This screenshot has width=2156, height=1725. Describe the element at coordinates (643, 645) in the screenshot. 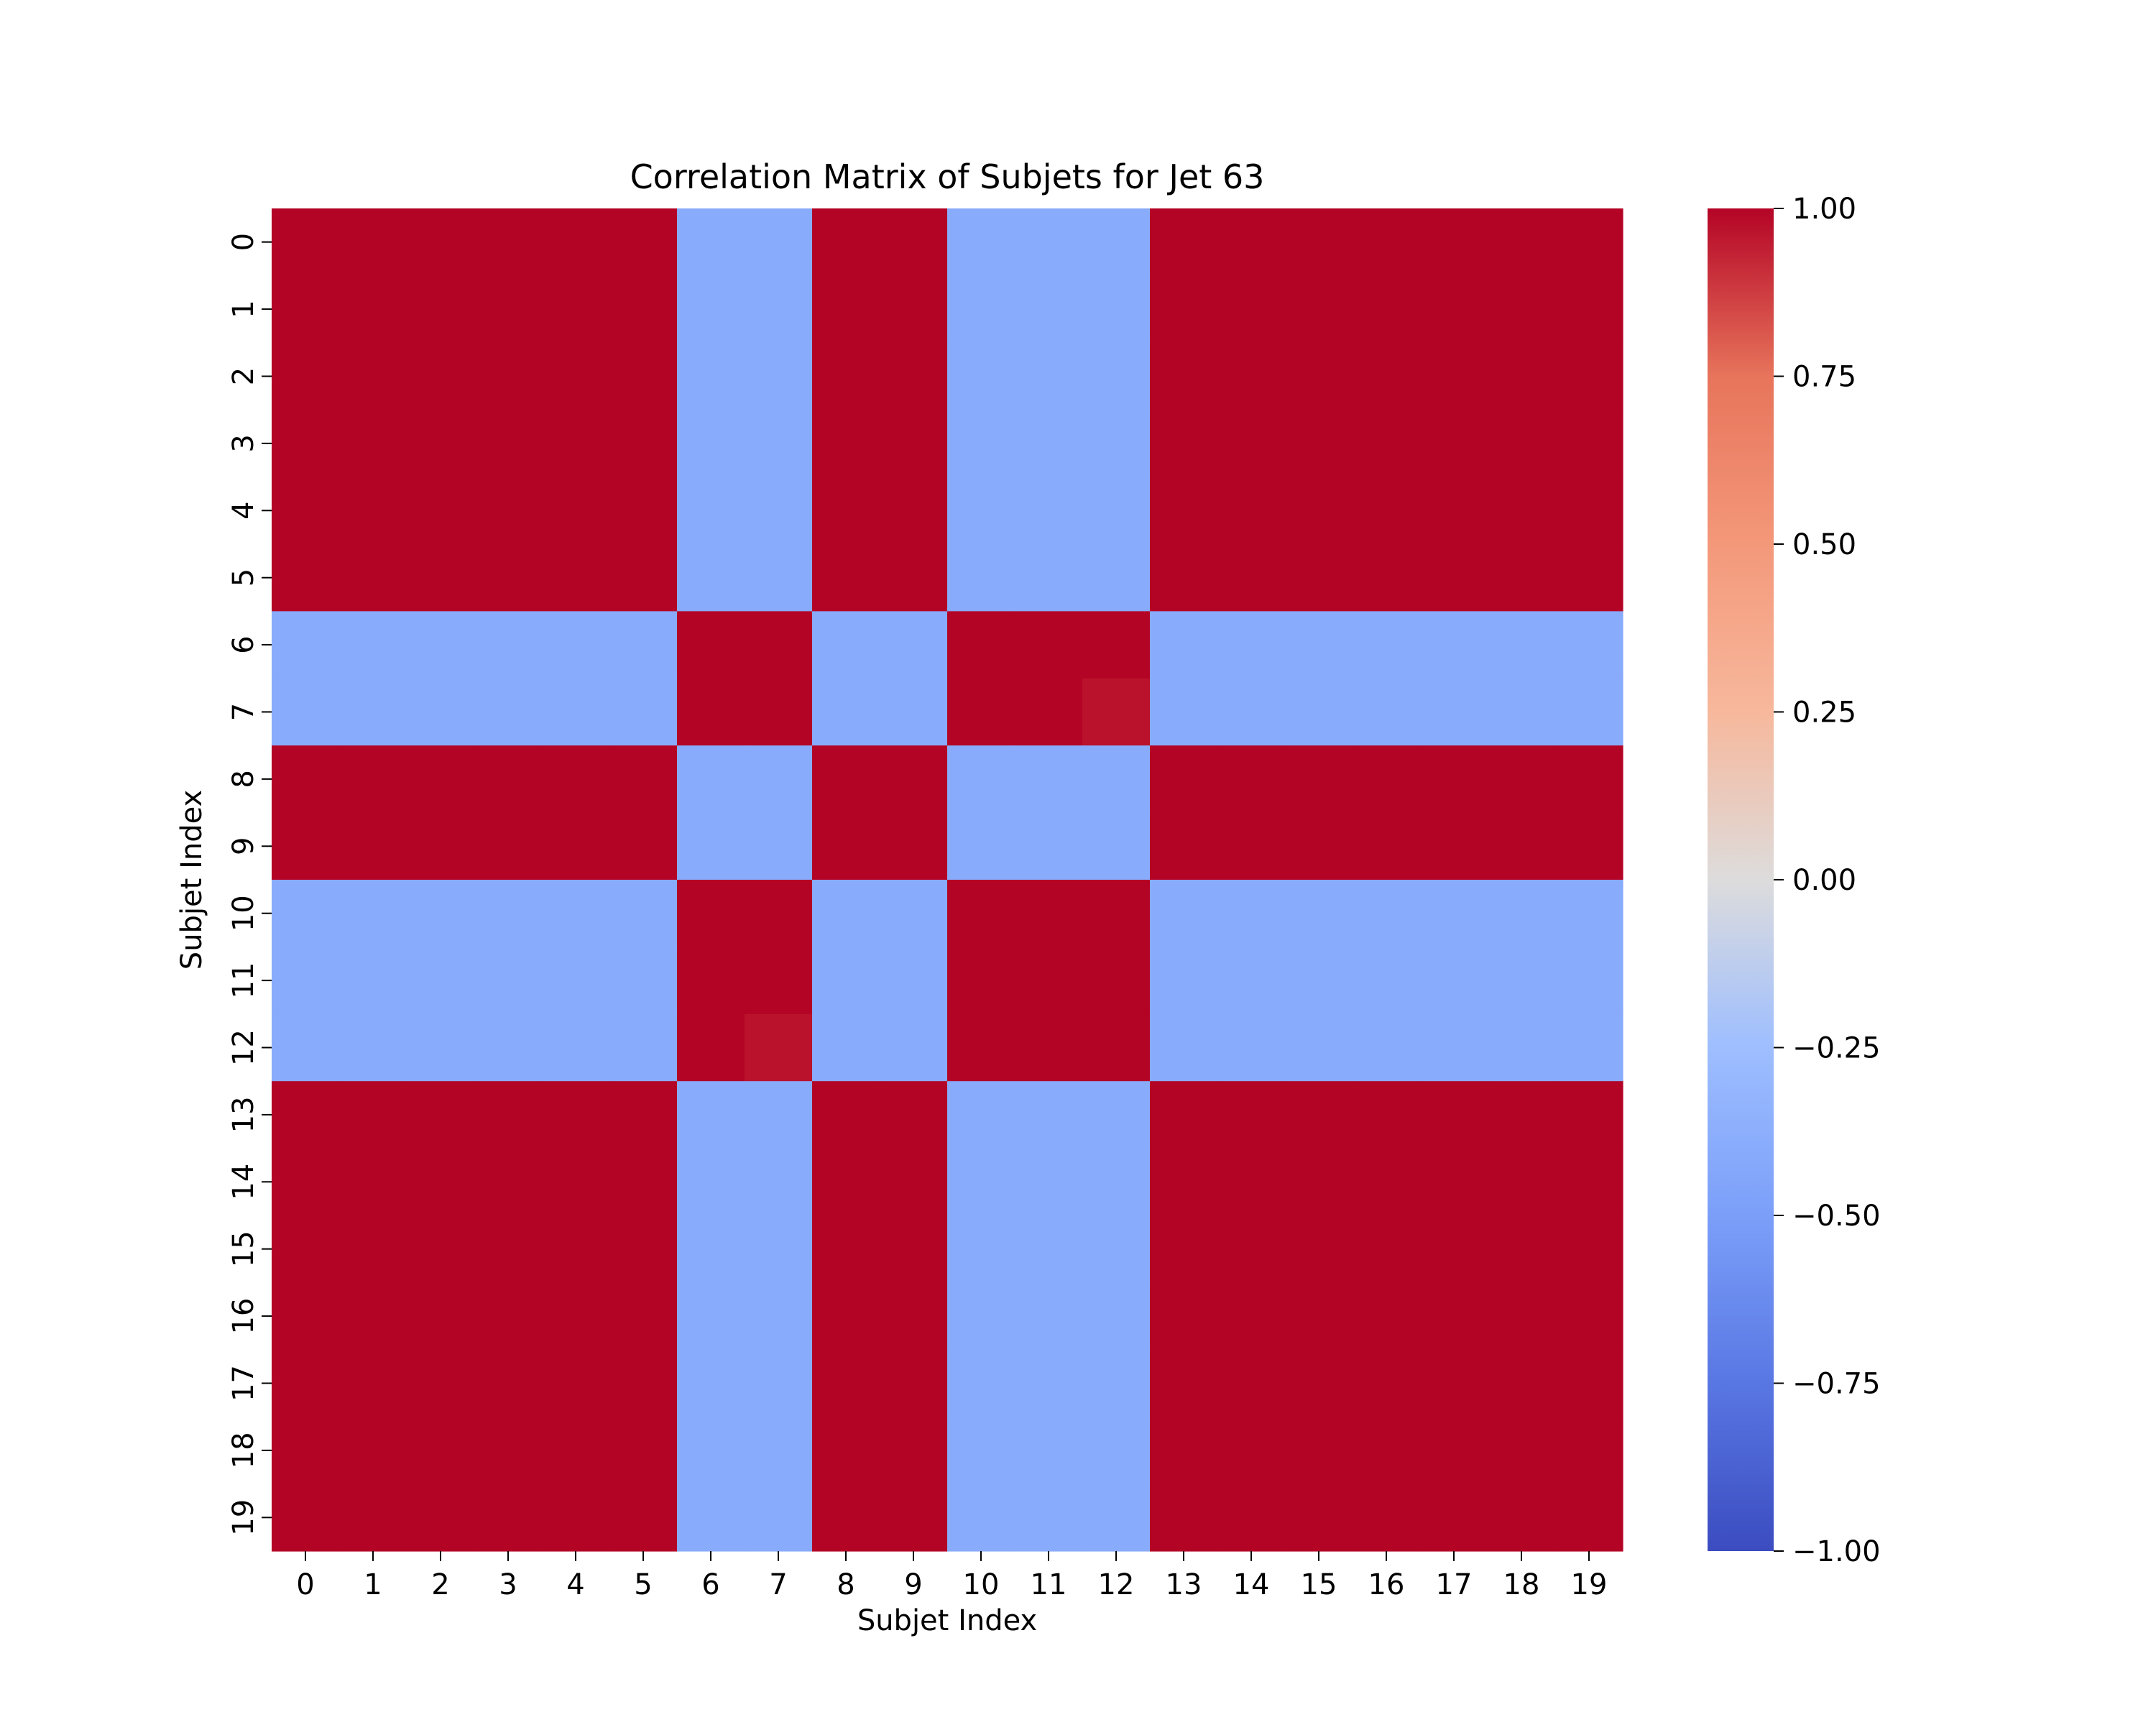

I see `heatmap-cell-r6-c5` at that location.